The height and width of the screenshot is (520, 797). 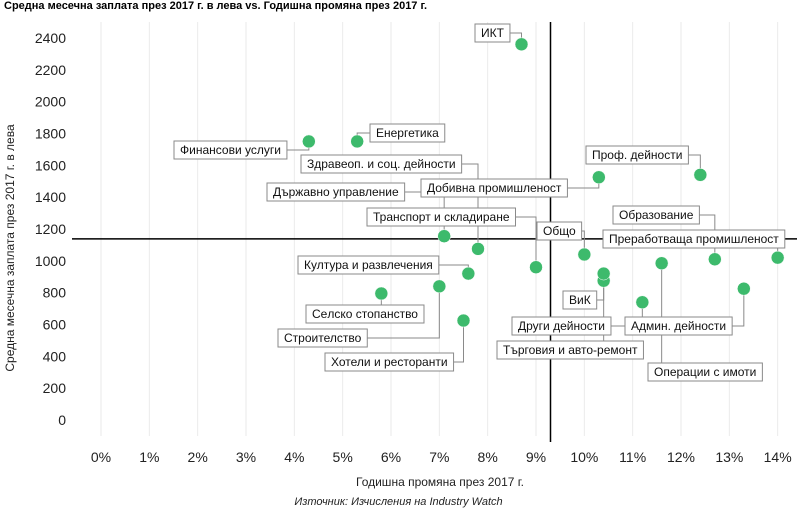 What do you see at coordinates (441, 457) in the screenshot?
I see `x-axis-ticks: 0% 1% 2% 3% 4% 5% 6% 7% 8% 9% 10% 11% 12% 13% 14%` at bounding box center [441, 457].